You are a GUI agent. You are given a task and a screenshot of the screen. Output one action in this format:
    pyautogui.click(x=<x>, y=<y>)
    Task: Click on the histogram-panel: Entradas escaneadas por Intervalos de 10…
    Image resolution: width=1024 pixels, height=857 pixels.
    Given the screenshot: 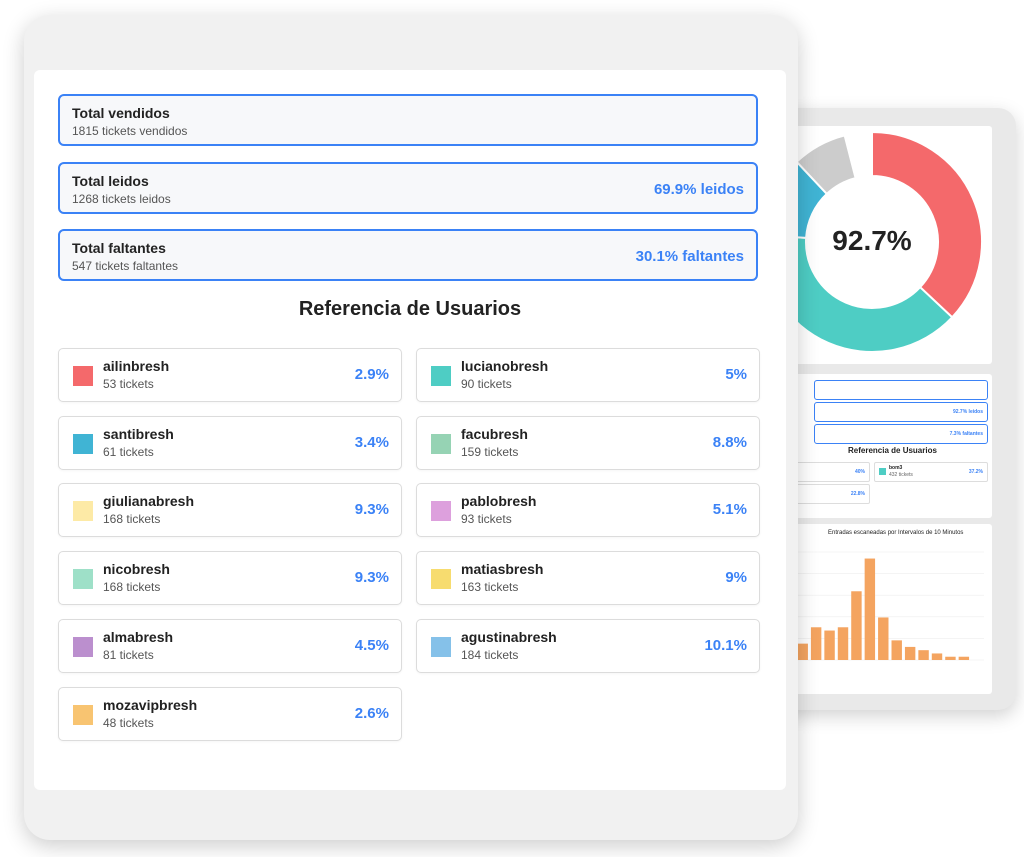 What is the action you would take?
    pyautogui.click(x=890, y=609)
    